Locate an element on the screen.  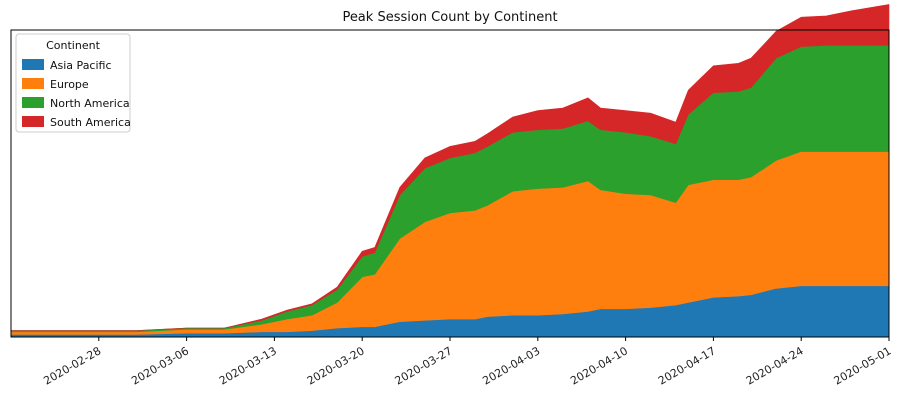
x-tick-label: 2020-04-03 is located at coordinates (511, 365).